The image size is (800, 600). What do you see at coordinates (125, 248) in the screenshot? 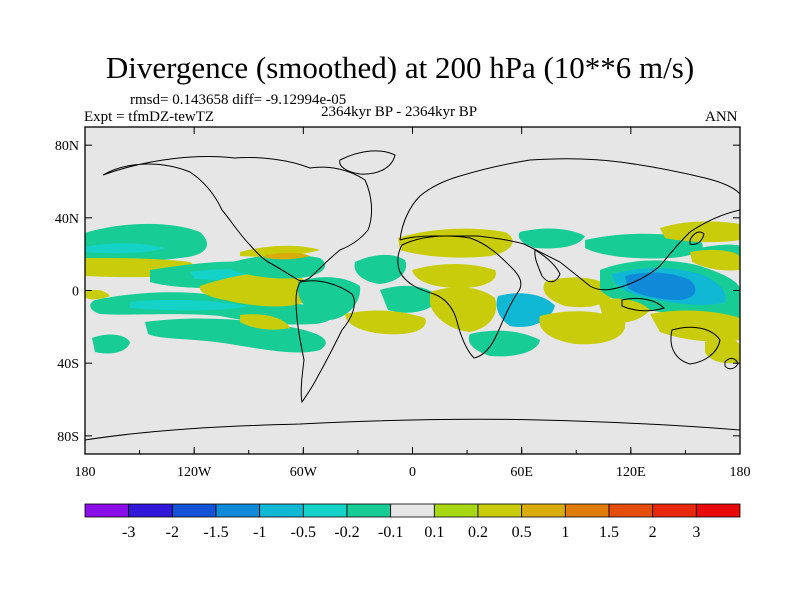
I see `field-contour-npac-inner` at bounding box center [125, 248].